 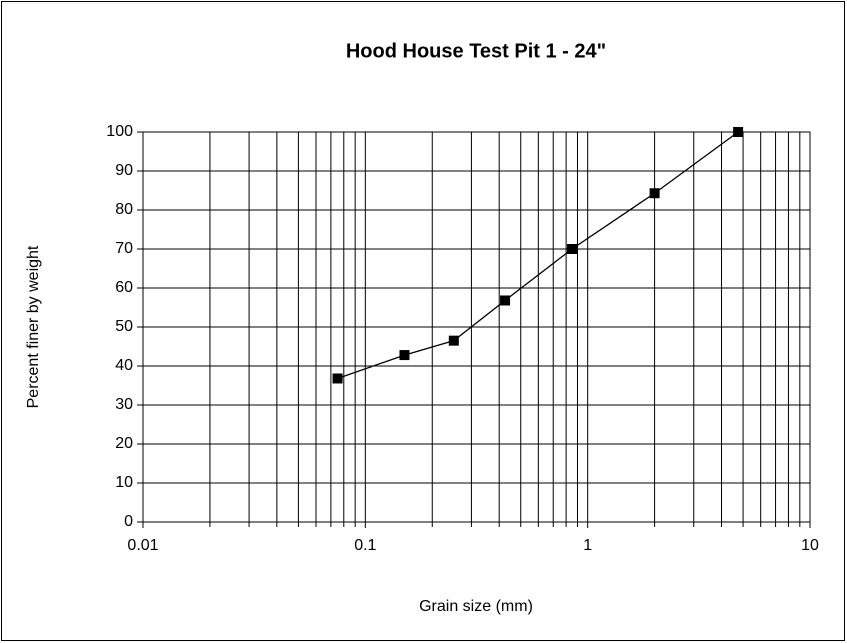 I want to click on x-tick-label: 0.01, so click(x=142, y=545).